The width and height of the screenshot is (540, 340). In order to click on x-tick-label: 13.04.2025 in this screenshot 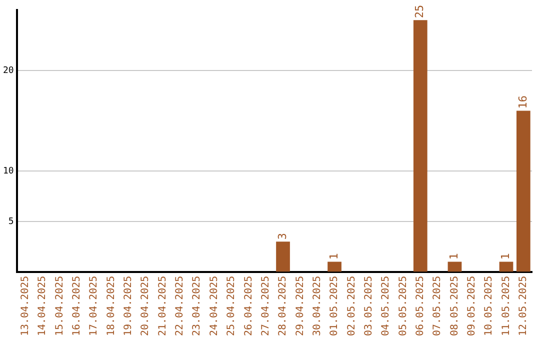, I will do `click(26, 306)`.